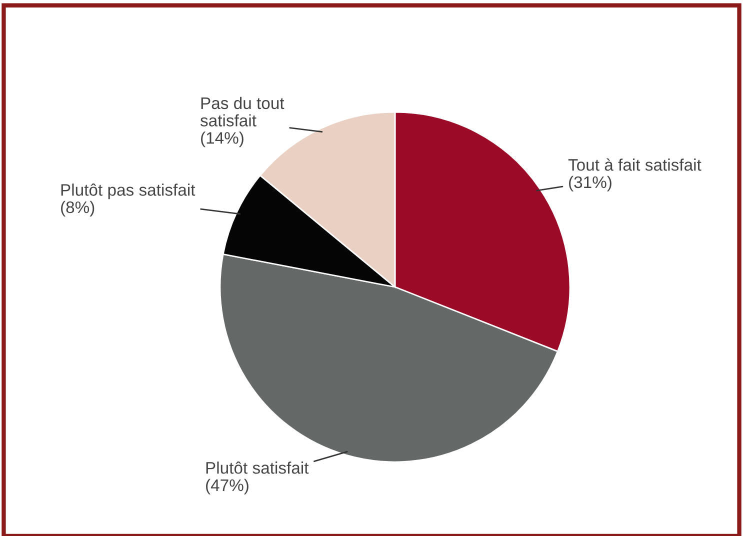 This screenshot has height=536, width=743. I want to click on data-label: (47%), so click(227, 486).